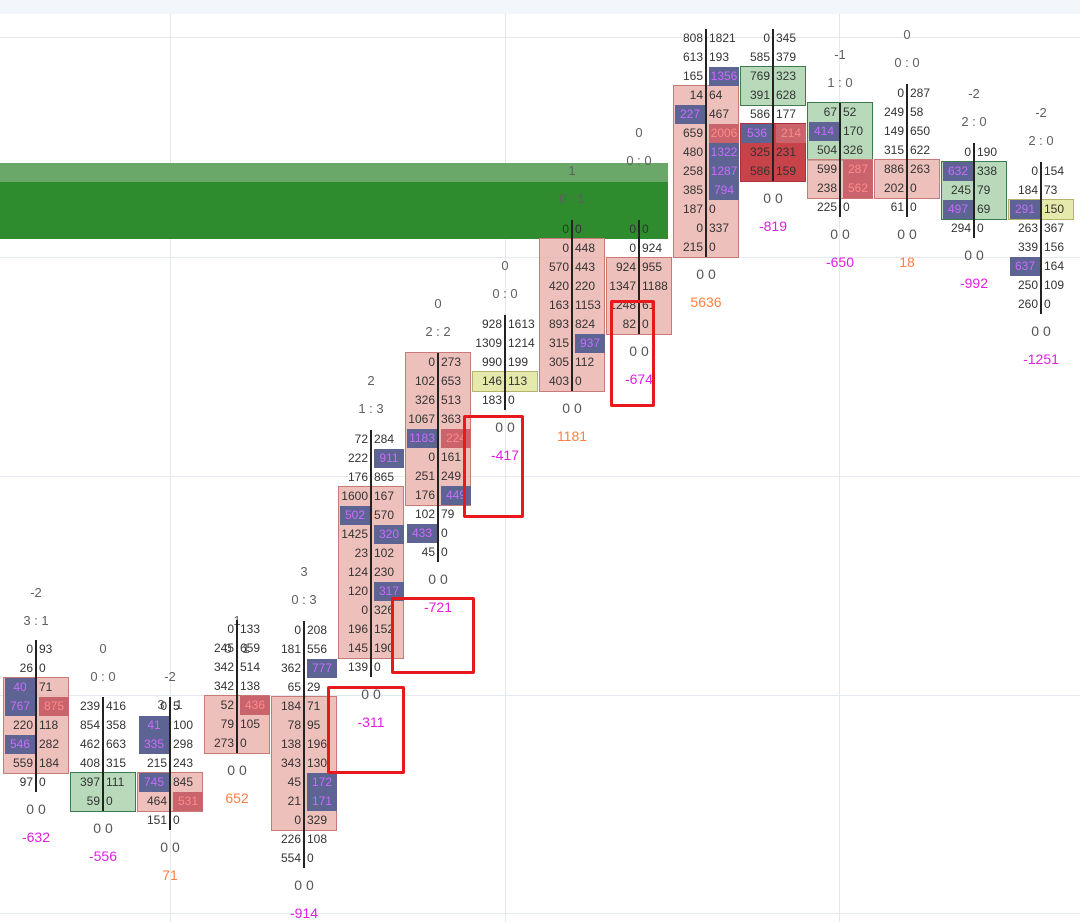  What do you see at coordinates (826, 207) in the screenshot?
I see `bid-volume-cell: 225` at bounding box center [826, 207].